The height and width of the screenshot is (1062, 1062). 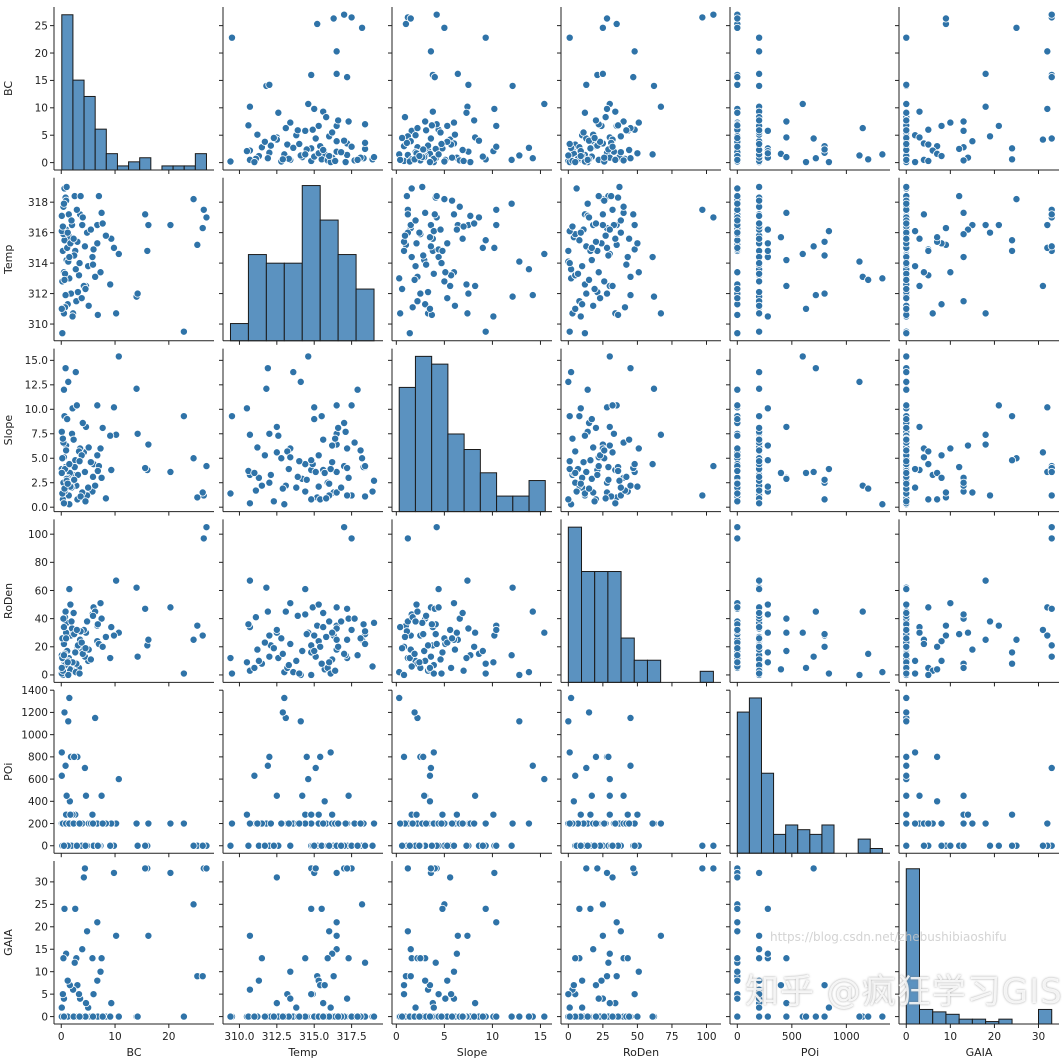 I want to click on x-axis-label: POi, so click(x=810, y=1052).